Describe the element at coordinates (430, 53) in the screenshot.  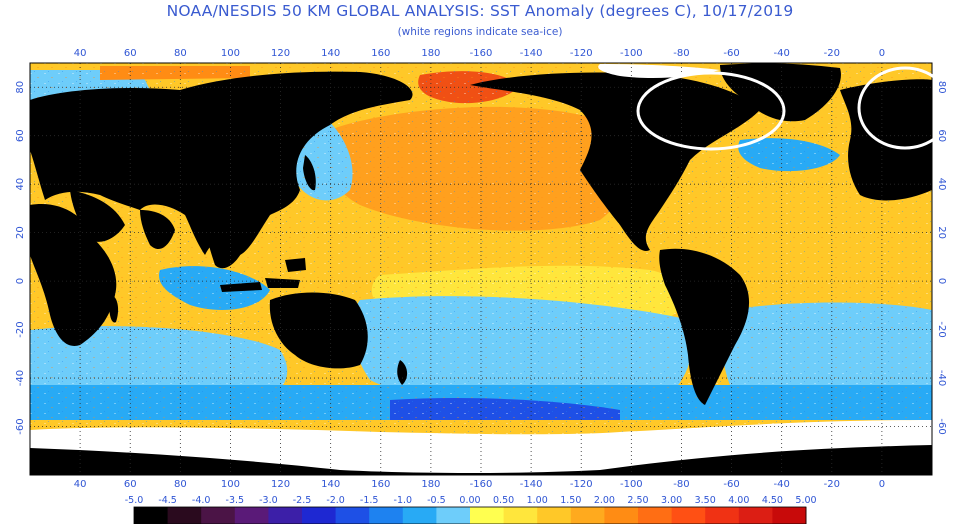
I see `lon-tick-top: 180` at that location.